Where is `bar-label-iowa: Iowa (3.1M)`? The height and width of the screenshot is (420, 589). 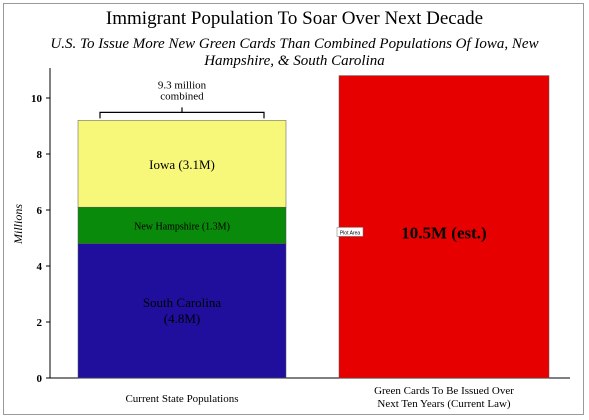
bar-label-iowa: Iowa (3.1M) is located at coordinates (182, 164).